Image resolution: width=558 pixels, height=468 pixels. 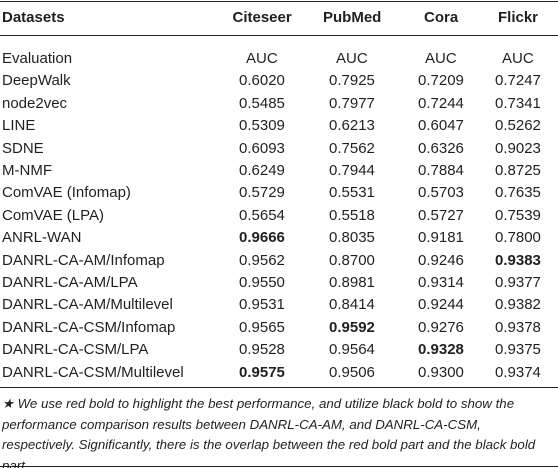 What do you see at coordinates (441, 372) in the screenshot?
I see `value-cell: 0.9300` at bounding box center [441, 372].